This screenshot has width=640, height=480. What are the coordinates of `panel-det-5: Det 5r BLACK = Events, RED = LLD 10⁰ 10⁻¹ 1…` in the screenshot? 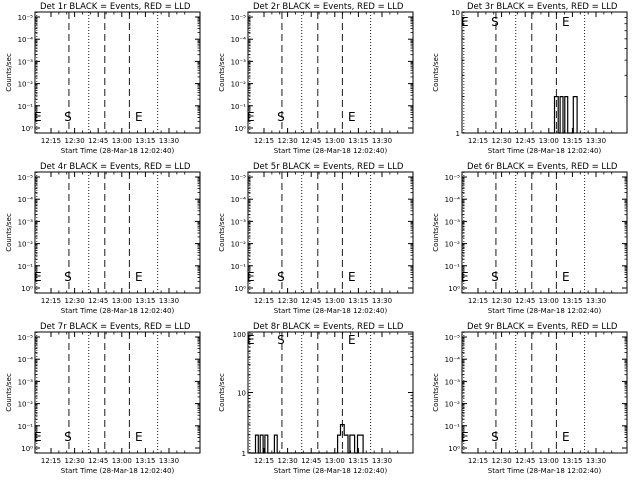 It's located at (316, 238).